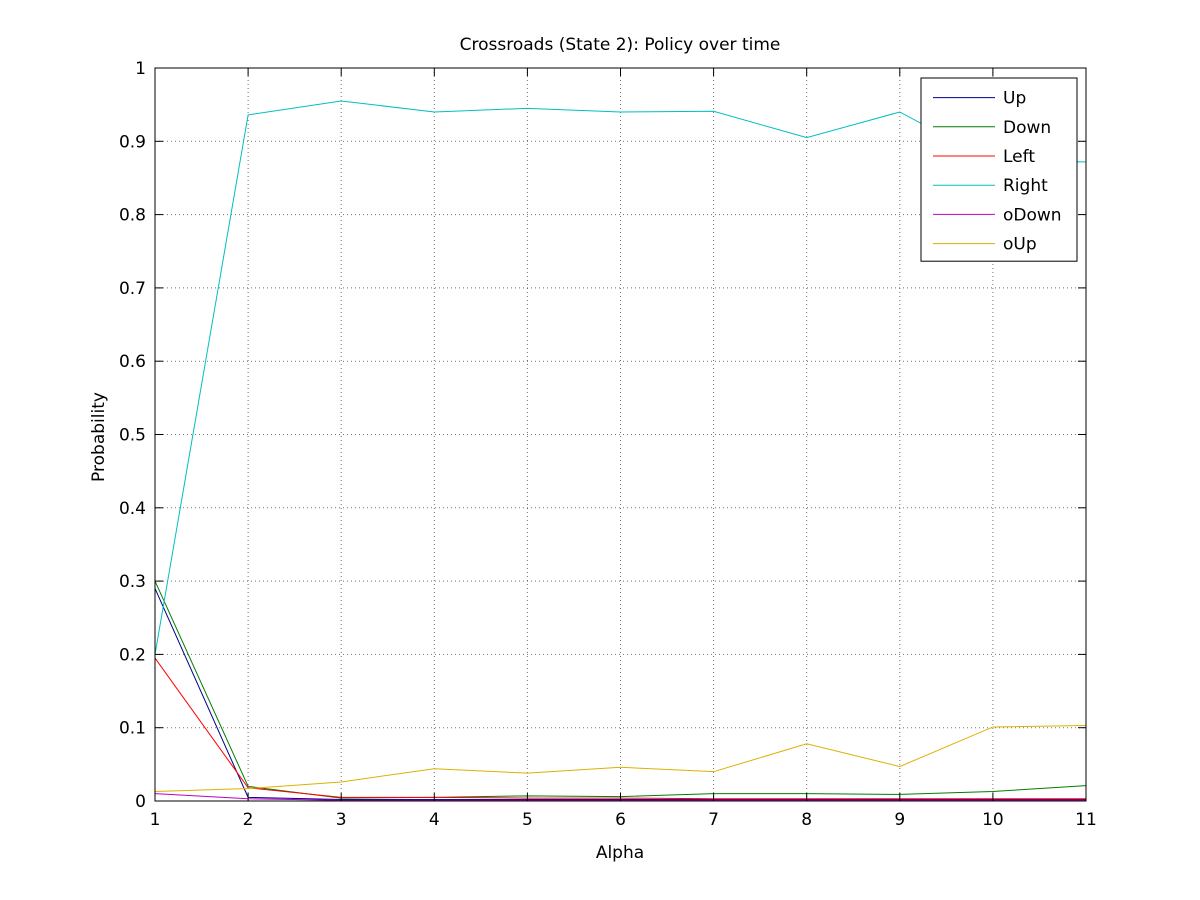  I want to click on x-axis-label: Alpha, so click(620, 853).